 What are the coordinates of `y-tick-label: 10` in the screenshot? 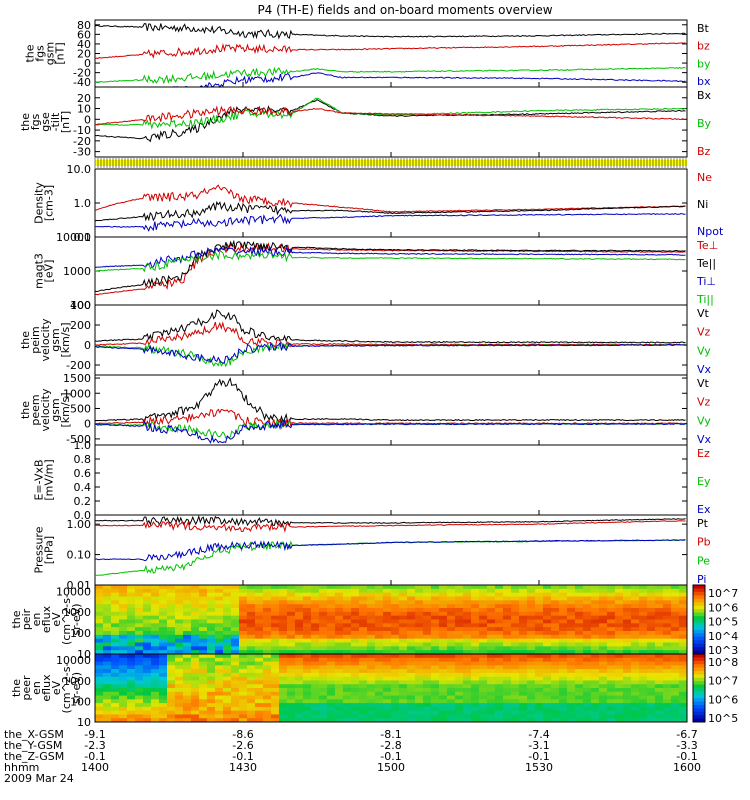 It's located at (84, 654).